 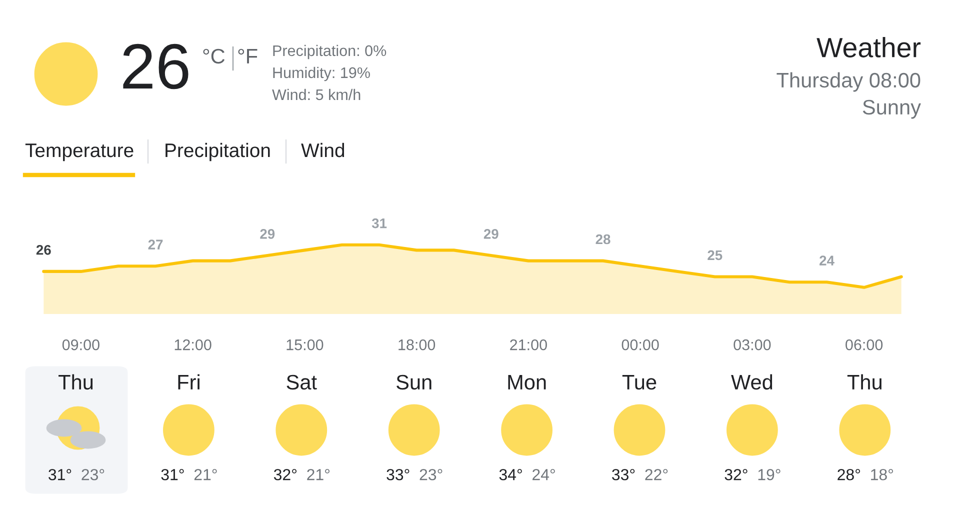 I want to click on annotation: Fri, so click(x=189, y=382).